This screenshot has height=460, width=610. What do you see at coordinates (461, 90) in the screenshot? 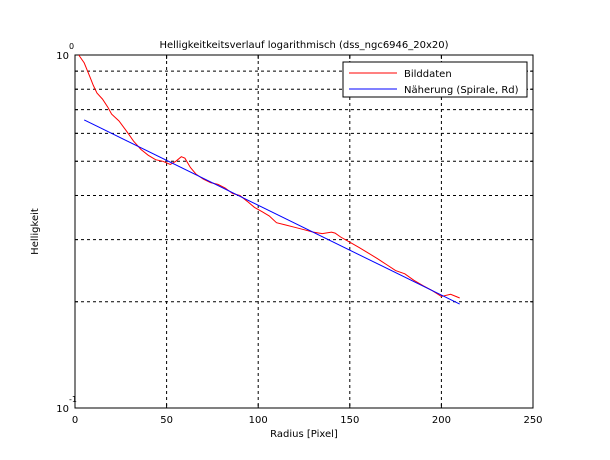
I see `legend-label-naeherung: Näherung (Spirale, Rd)` at bounding box center [461, 90].